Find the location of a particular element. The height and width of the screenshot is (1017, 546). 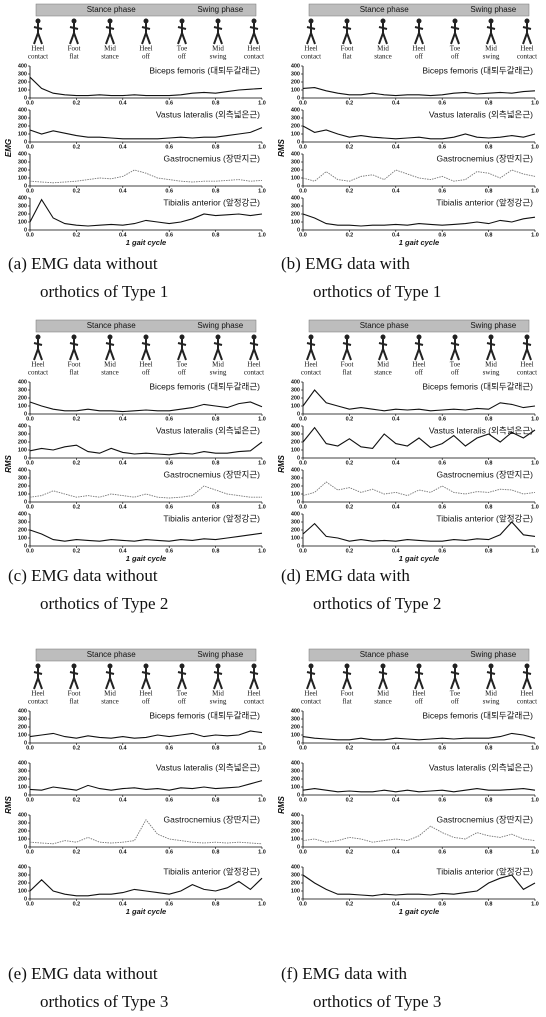

phase-label: swing is located at coordinates (491, 373).